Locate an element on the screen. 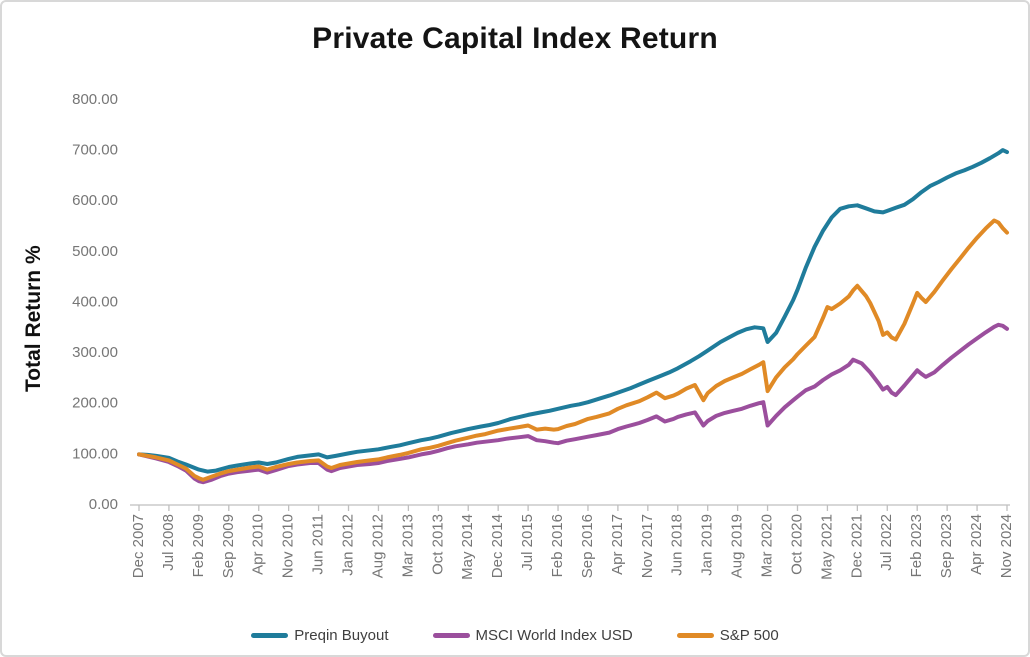 The width and height of the screenshot is (1030, 657). x-tick-label: Oct 2020 is located at coordinates (796, 544).